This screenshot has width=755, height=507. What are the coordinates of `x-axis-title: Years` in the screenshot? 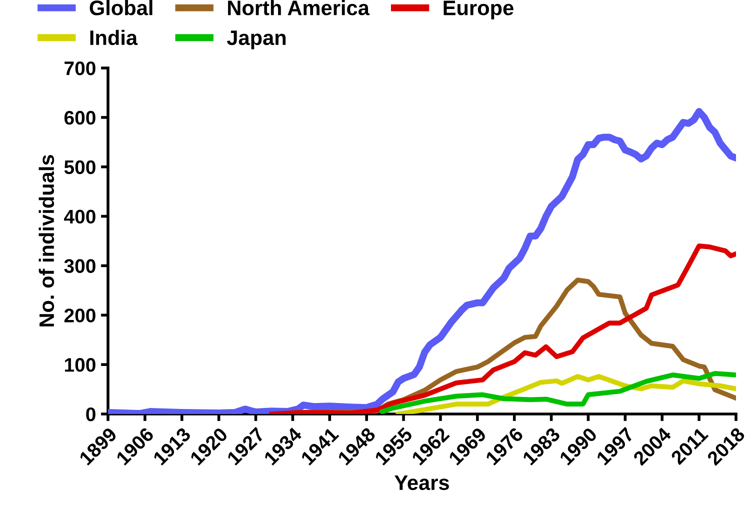 It's located at (421, 483).